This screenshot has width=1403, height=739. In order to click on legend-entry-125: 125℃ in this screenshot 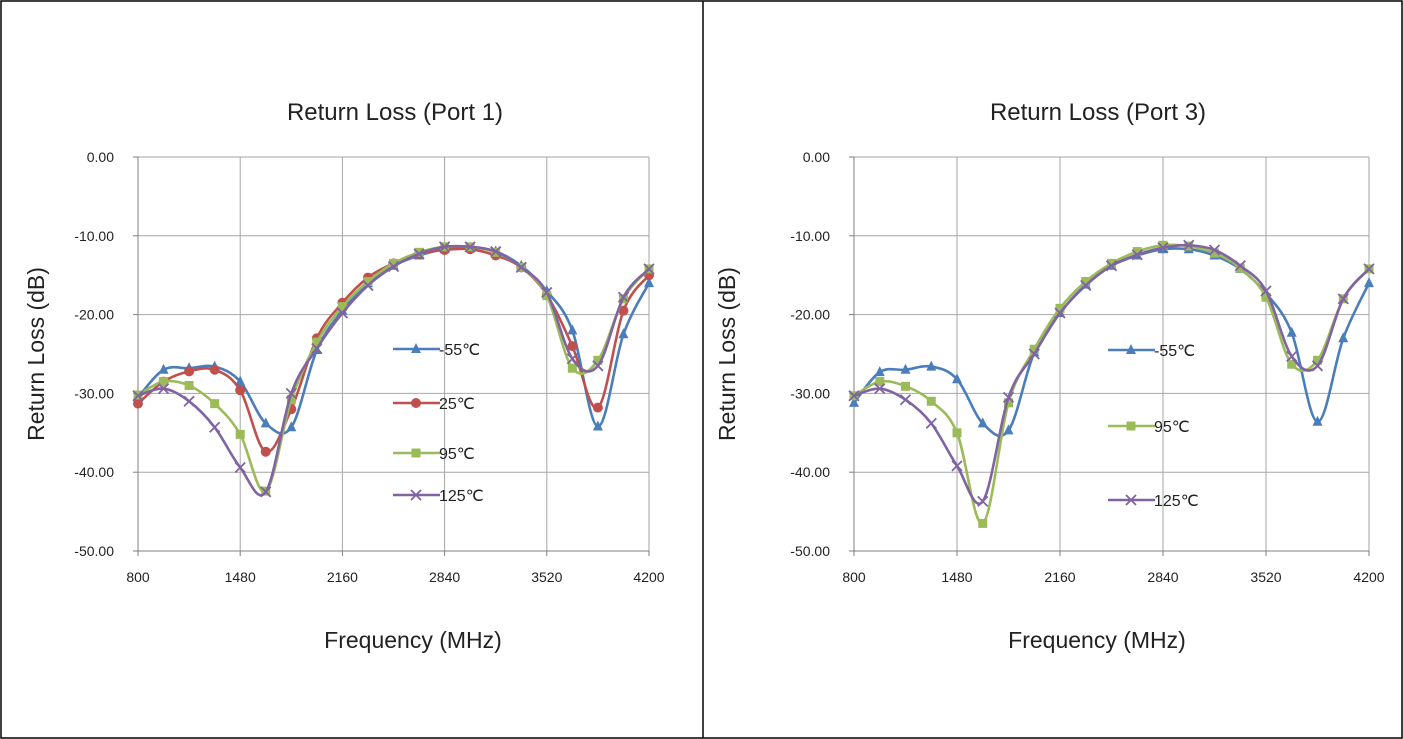, I will do `click(1153, 501)`.